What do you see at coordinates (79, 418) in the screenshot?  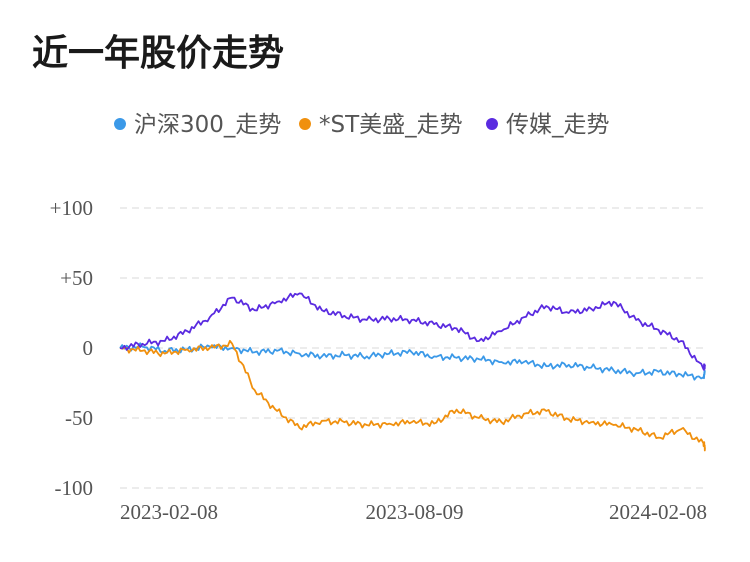 I see `y-tick-label: -50` at bounding box center [79, 418].